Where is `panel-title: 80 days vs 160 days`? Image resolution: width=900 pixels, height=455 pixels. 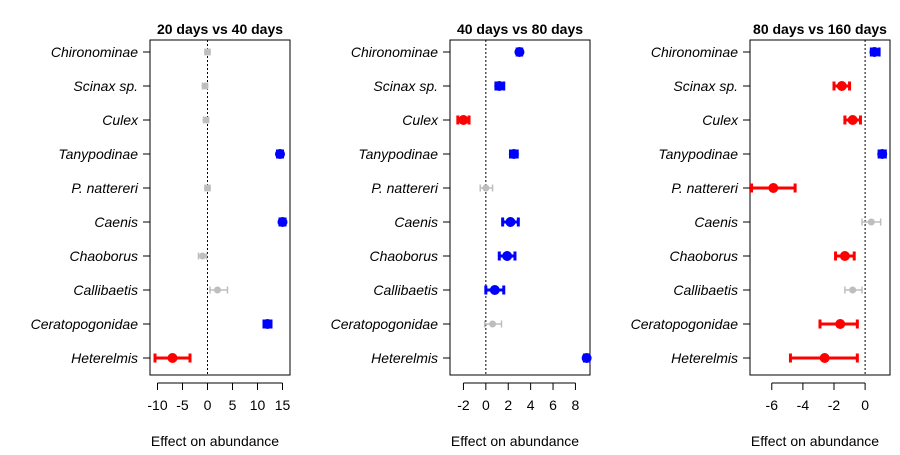 panel-title: 80 days vs 160 days is located at coordinates (820, 29).